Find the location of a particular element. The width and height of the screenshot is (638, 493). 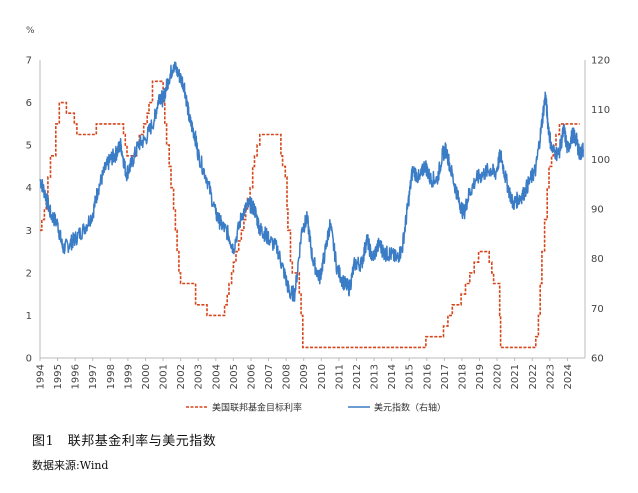

left-y-tick-label: 0 is located at coordinates (29, 359).